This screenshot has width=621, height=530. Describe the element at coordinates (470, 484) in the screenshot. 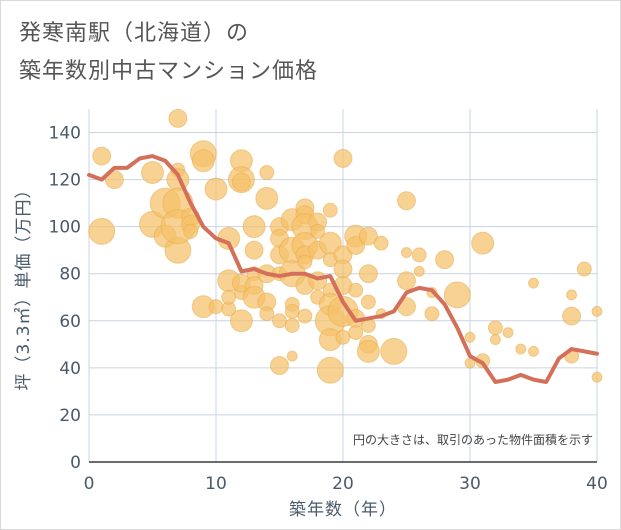

I see `x-tick-label: 30` at that location.